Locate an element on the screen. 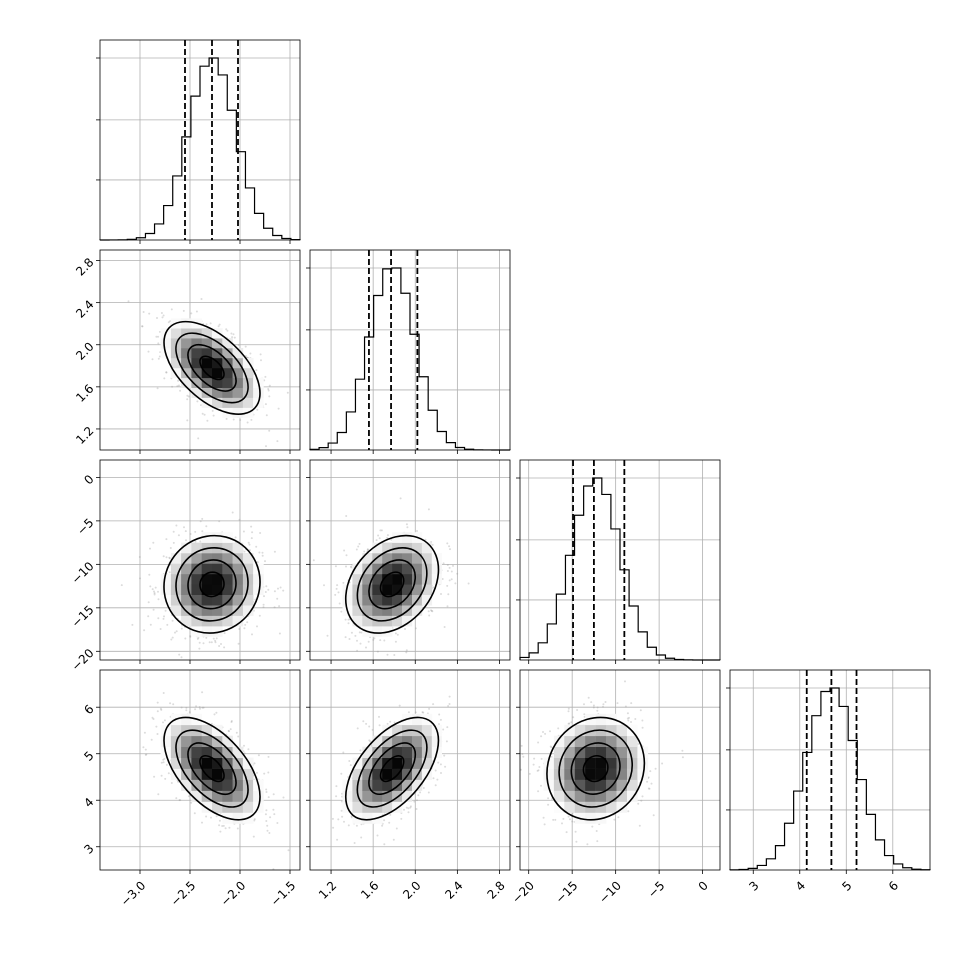 The image size is (970, 970). y-tick-label: 1.6 is located at coordinates (84, 393).